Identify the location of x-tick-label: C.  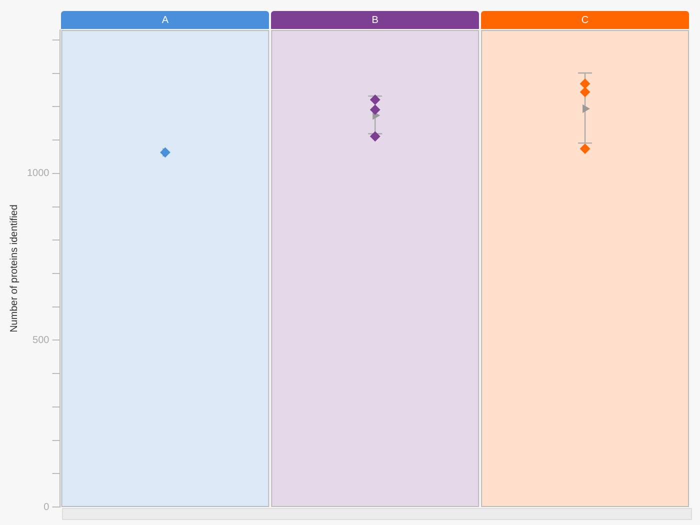
(585, 20).